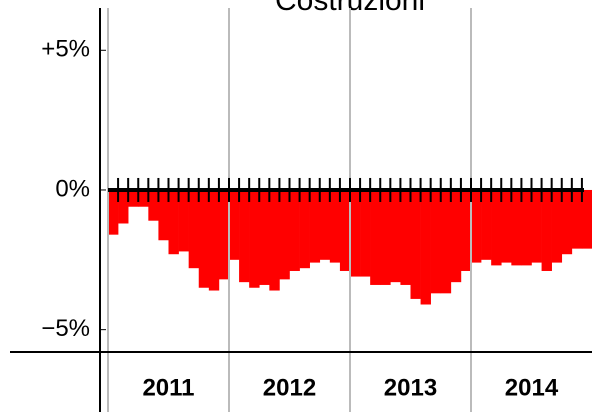 This screenshot has height=412, width=592. What do you see at coordinates (168, 387) in the screenshot?
I see `x-group-label: 2011` at bounding box center [168, 387].